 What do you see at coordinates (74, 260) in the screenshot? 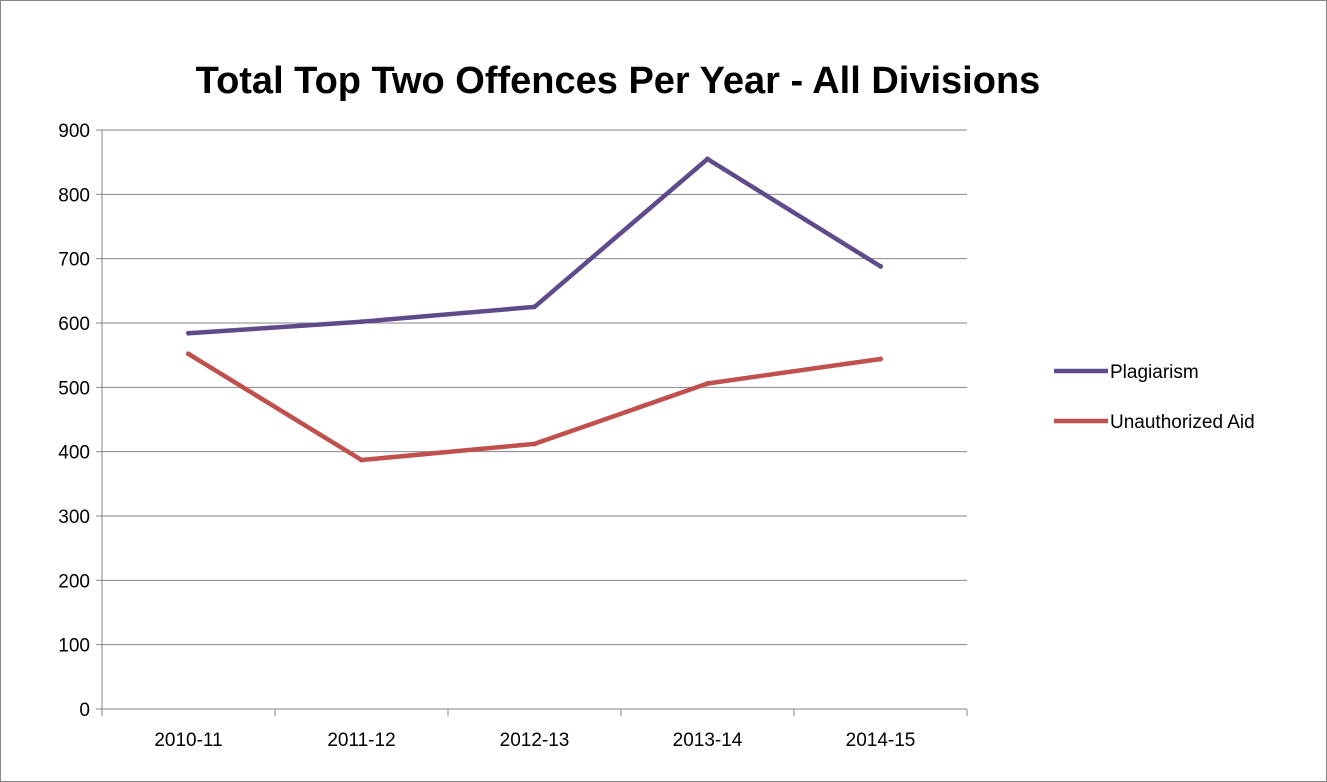
I see `y-tick-label: 700` at bounding box center [74, 260].